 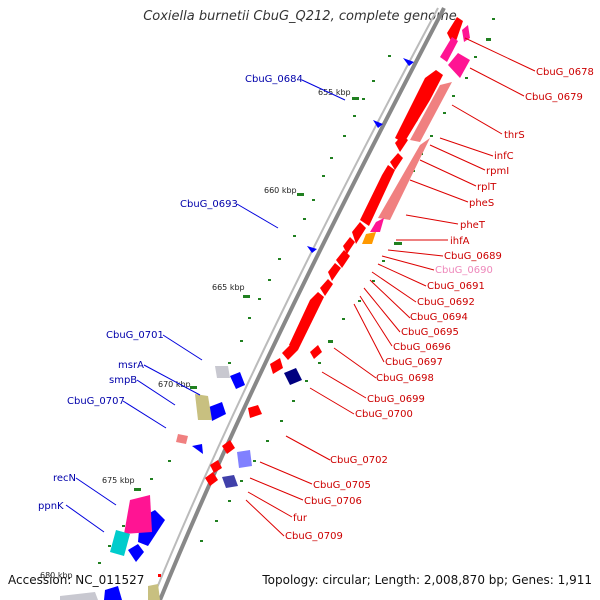 I want to click on gene-label: CbuG_0709, so click(x=314, y=536).